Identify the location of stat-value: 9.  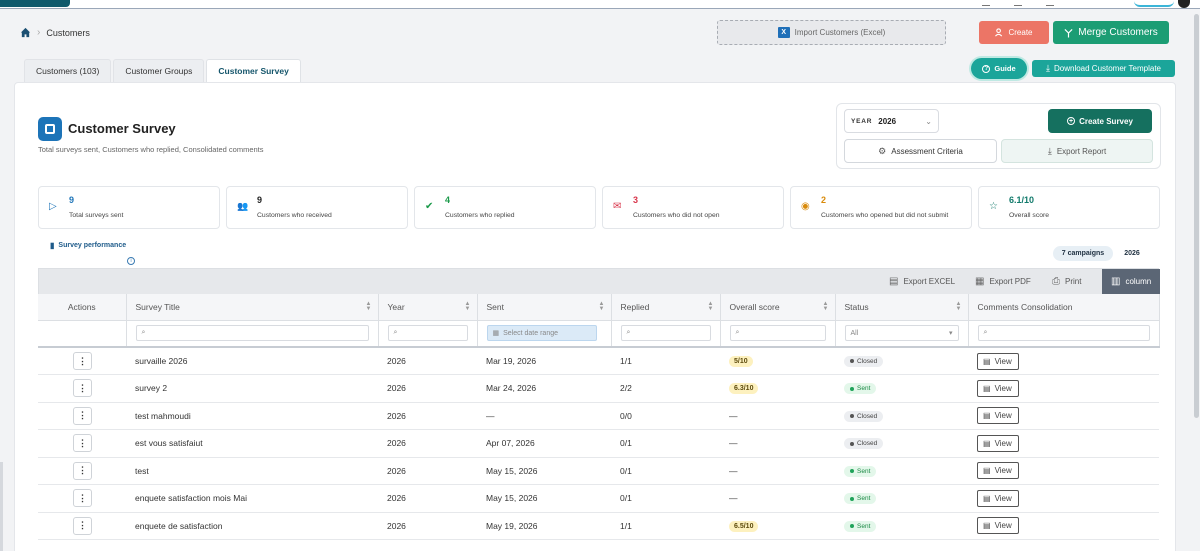
(260, 200).